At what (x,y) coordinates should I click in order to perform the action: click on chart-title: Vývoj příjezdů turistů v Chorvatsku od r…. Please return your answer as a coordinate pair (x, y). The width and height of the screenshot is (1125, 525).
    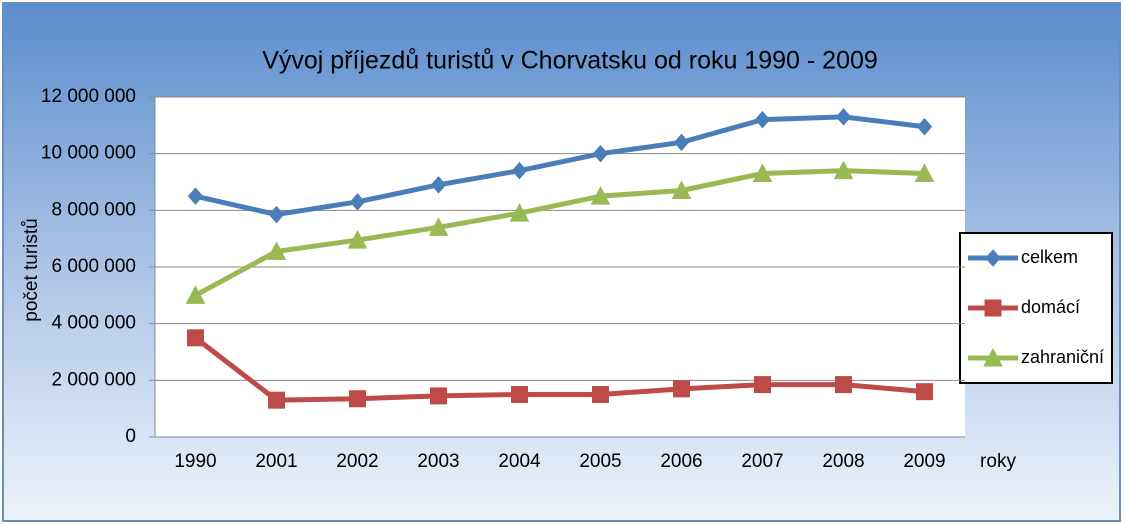
    Looking at the image, I should click on (570, 61).